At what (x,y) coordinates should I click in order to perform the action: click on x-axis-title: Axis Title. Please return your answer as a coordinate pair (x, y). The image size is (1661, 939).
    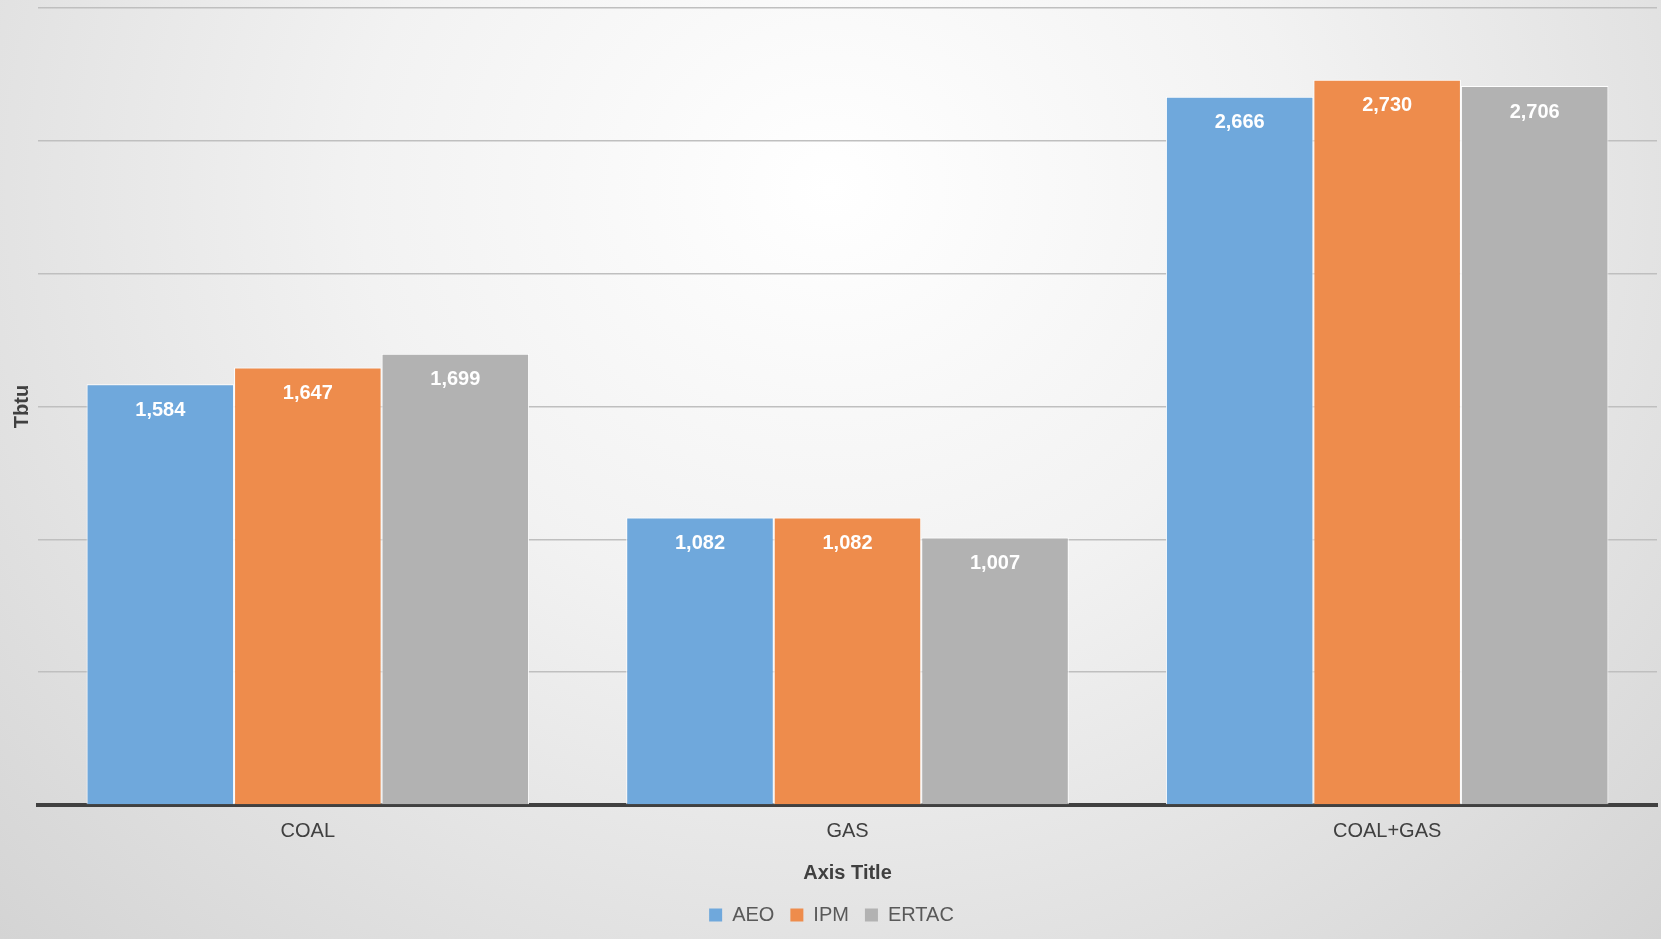
    Looking at the image, I should click on (847, 871).